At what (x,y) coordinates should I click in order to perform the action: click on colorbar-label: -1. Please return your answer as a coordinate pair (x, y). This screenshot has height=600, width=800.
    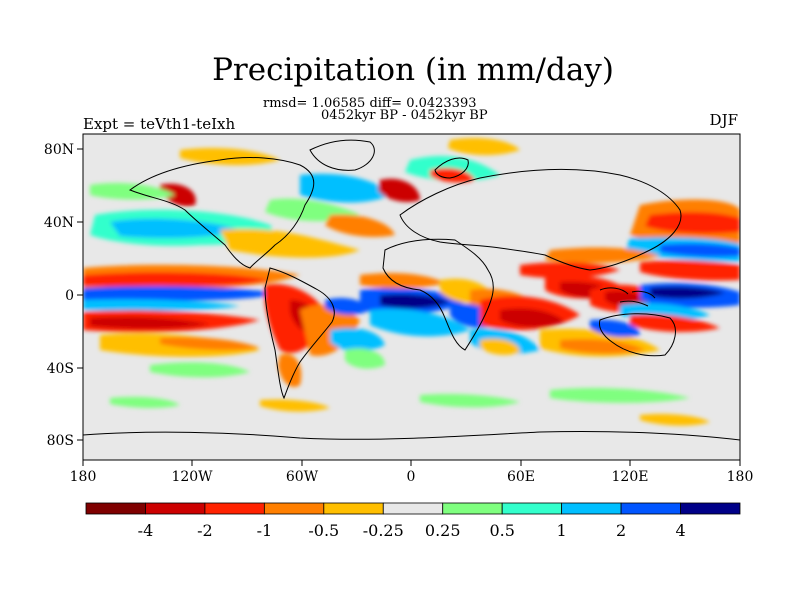
    Looking at the image, I should click on (265, 530).